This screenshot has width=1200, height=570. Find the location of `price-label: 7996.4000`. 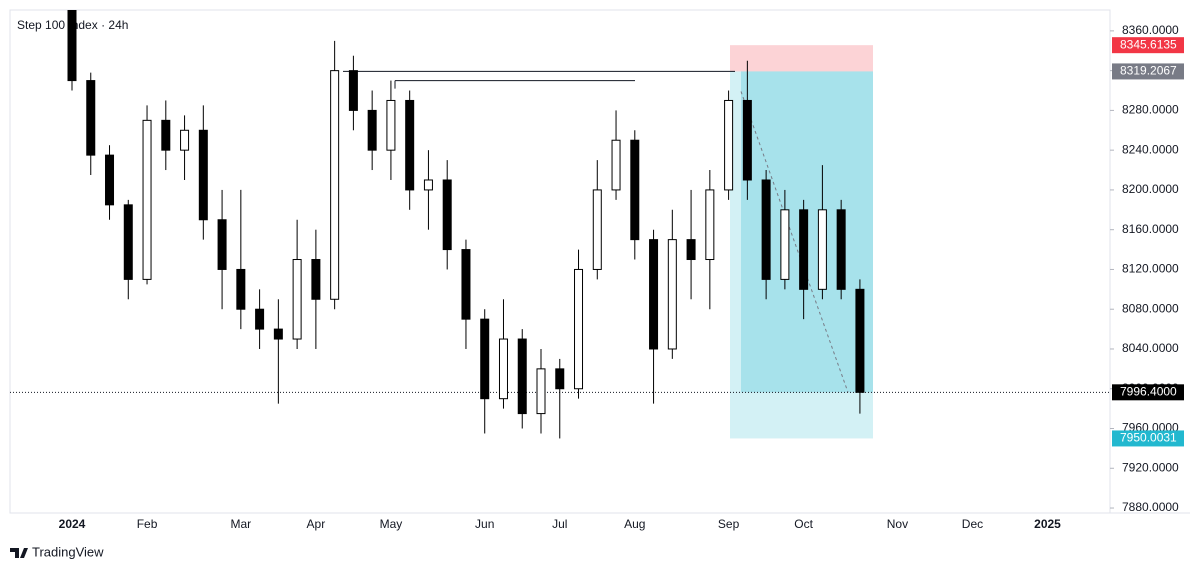

price-label: 7996.4000 is located at coordinates (1148, 391).